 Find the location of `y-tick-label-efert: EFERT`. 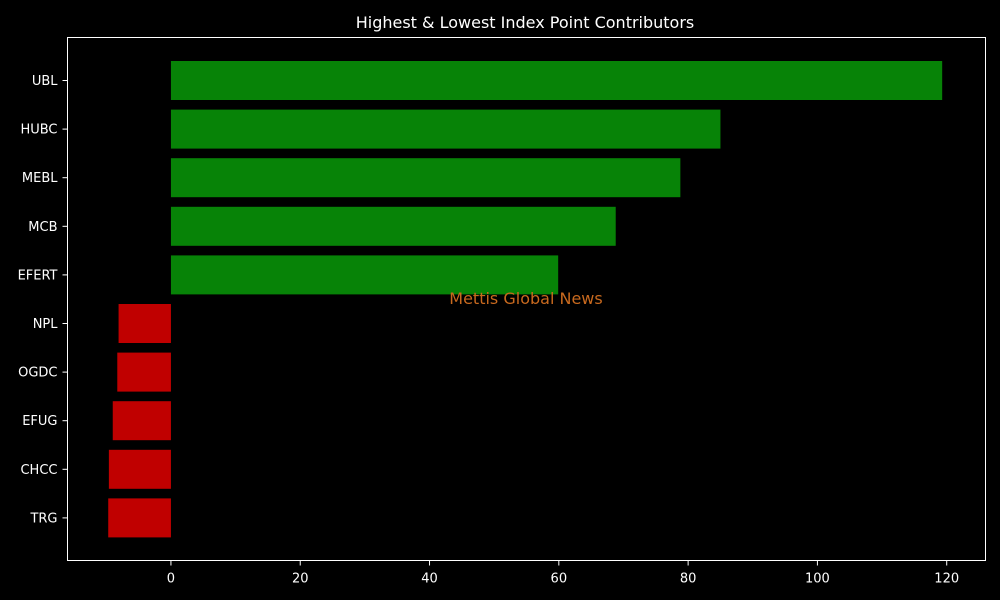

y-tick-label-efert: EFERT is located at coordinates (38, 275).